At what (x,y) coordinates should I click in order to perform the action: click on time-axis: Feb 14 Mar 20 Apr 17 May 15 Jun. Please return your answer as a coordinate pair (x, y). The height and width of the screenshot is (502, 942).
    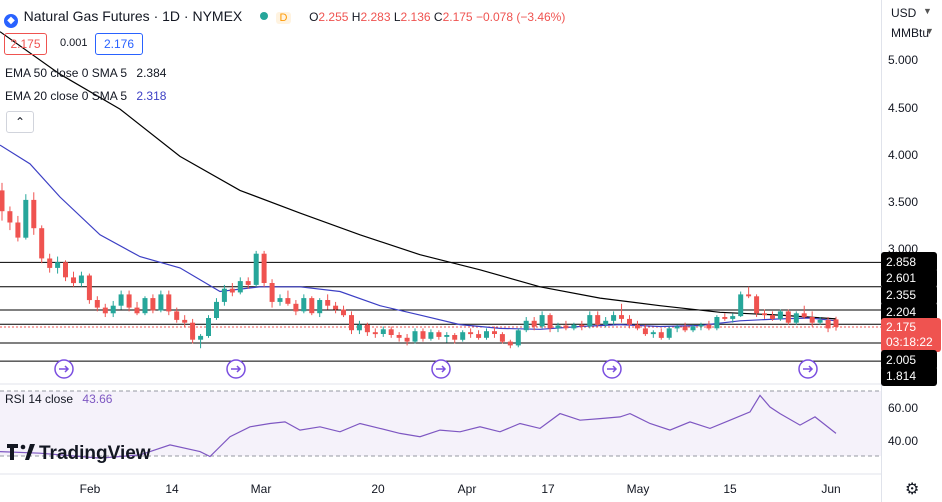
    Looking at the image, I should click on (460, 489).